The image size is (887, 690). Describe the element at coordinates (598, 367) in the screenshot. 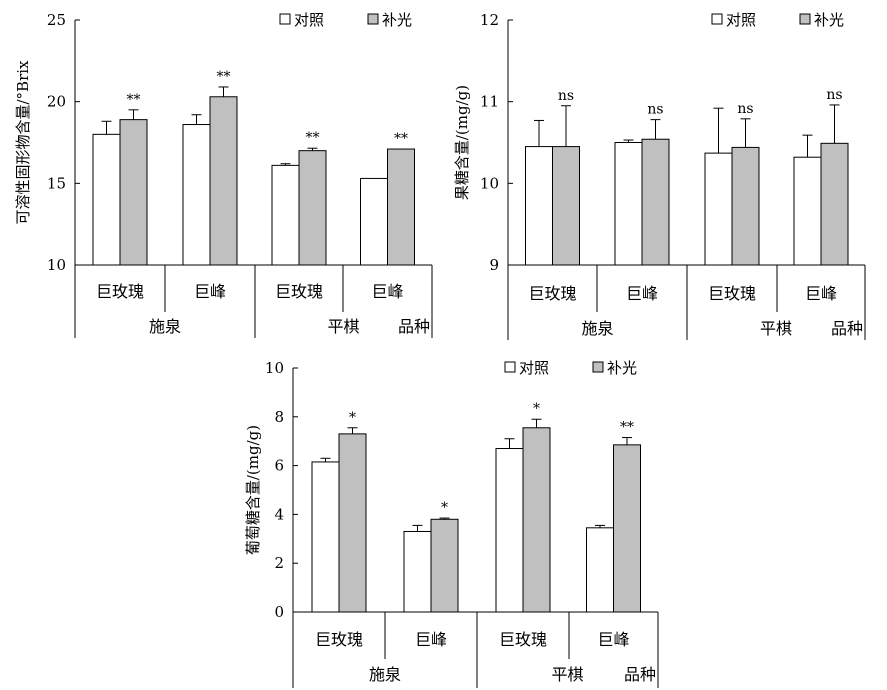

I see `chart3-legend-swatch-treatment` at that location.